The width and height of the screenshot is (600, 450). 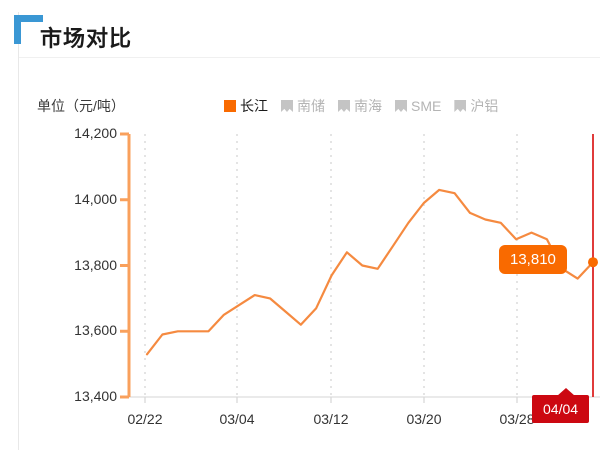 What do you see at coordinates (95, 330) in the screenshot?
I see `y-axis-tick-label: 13,600` at bounding box center [95, 330].